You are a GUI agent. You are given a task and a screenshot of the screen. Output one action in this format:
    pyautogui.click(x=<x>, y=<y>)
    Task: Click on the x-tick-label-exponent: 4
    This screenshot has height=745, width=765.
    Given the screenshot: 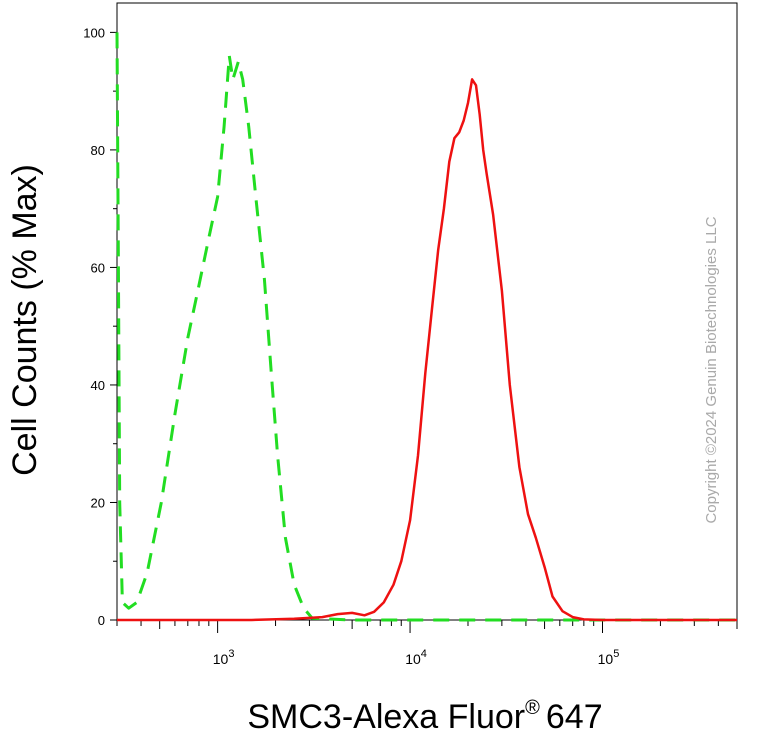 What is the action you would take?
    pyautogui.click(x=424, y=654)
    